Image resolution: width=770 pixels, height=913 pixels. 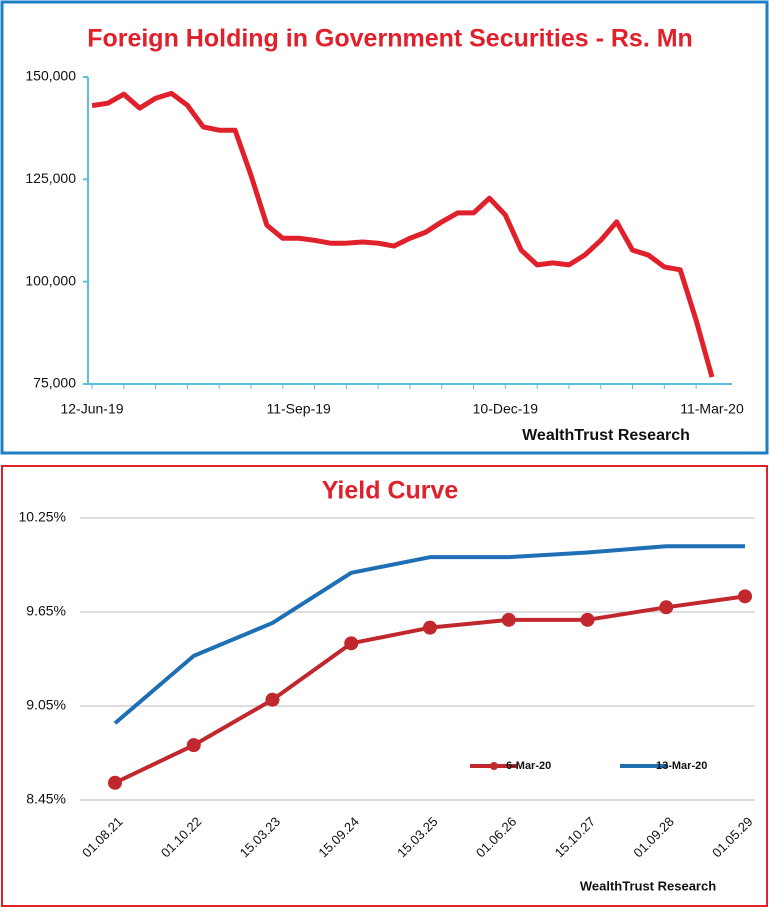 I want to click on y-tick-label: 9.65%, so click(x=46, y=611).